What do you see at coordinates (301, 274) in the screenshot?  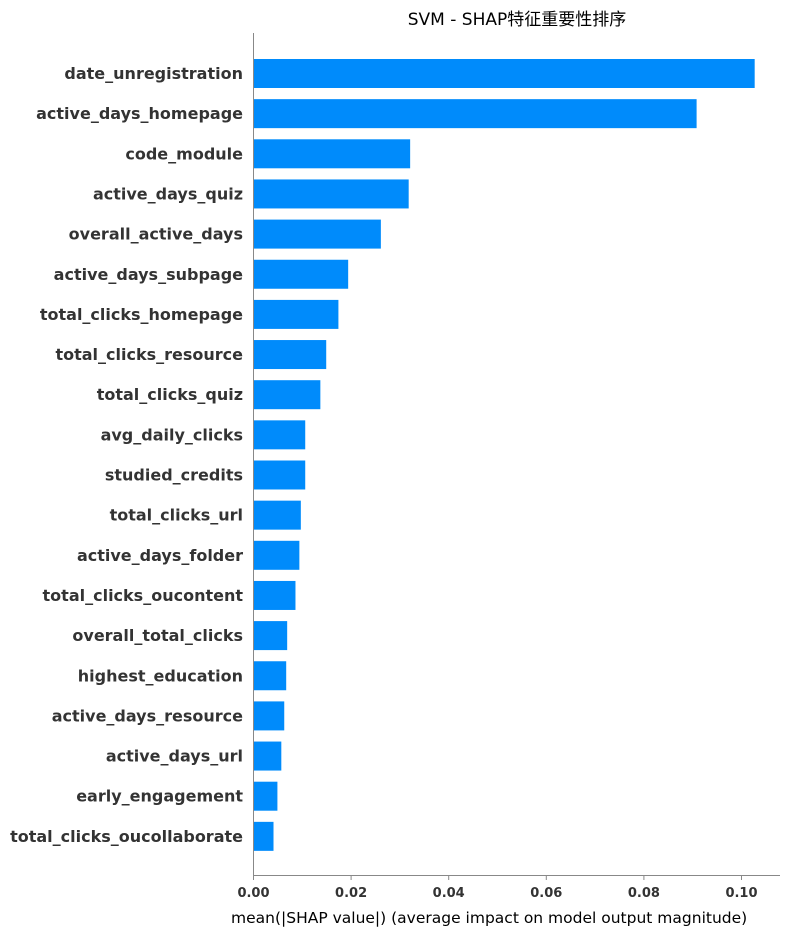 I see `bar-active-days-subpage` at bounding box center [301, 274].